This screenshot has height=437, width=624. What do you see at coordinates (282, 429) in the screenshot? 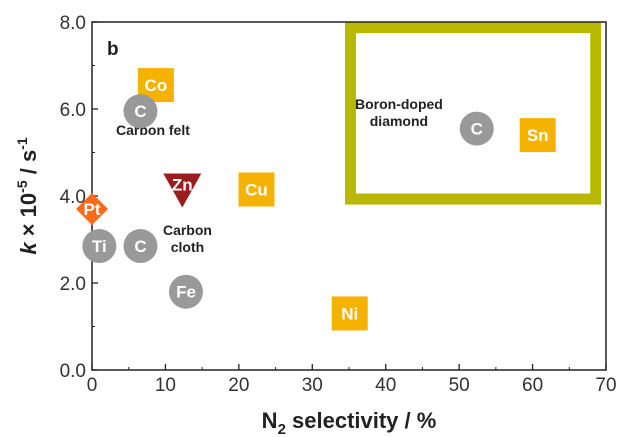
I see `x-axis-label-subscript: 2` at bounding box center [282, 429].